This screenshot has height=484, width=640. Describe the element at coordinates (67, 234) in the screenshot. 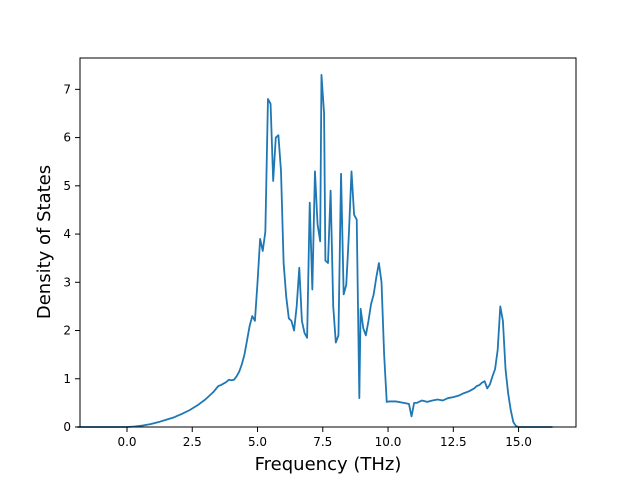

I see `y-tick-label: 4` at that location.